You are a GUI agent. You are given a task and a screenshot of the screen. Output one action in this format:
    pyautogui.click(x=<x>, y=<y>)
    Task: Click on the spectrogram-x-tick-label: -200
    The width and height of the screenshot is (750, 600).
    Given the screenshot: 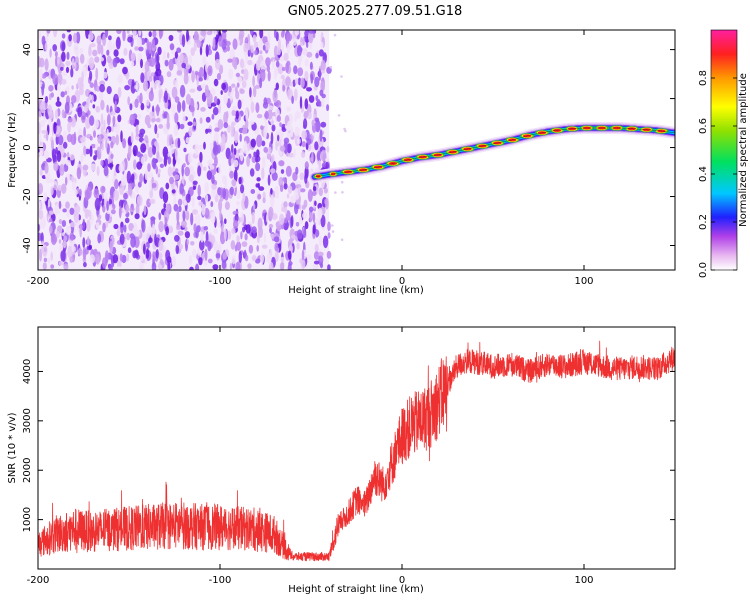 What is the action you would take?
    pyautogui.click(x=38, y=281)
    